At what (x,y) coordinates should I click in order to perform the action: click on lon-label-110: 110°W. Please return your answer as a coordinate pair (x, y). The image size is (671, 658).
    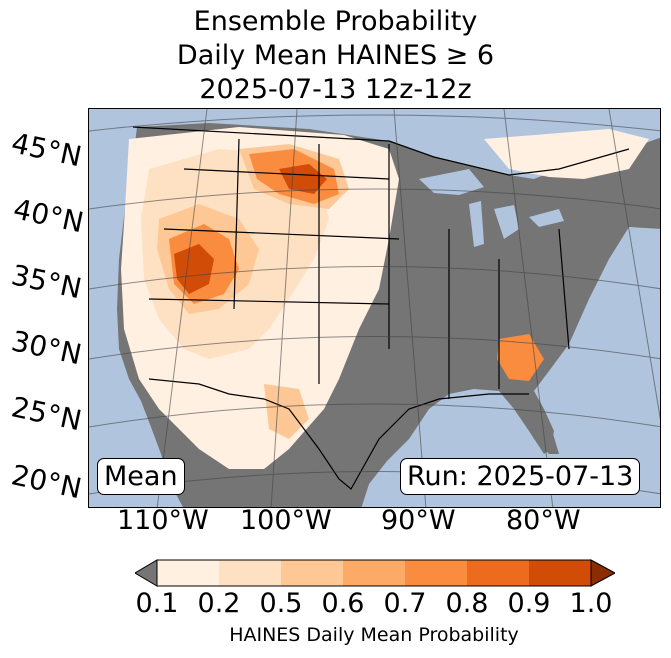
    Looking at the image, I should click on (163, 520).